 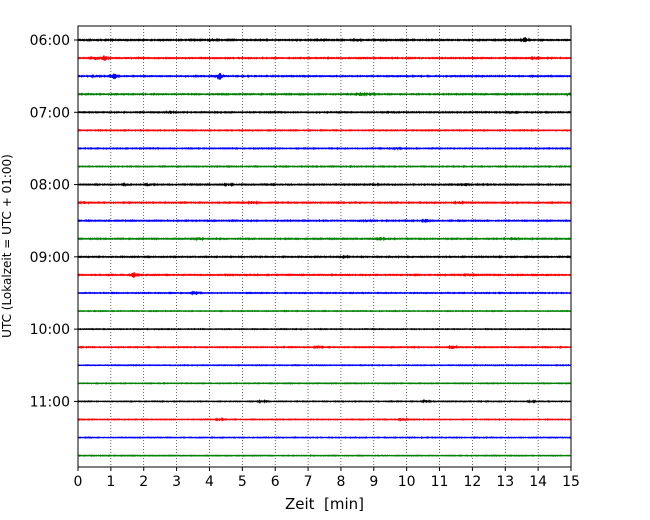 What do you see at coordinates (324, 112) in the screenshot?
I see `trace-07:00` at bounding box center [324, 112].